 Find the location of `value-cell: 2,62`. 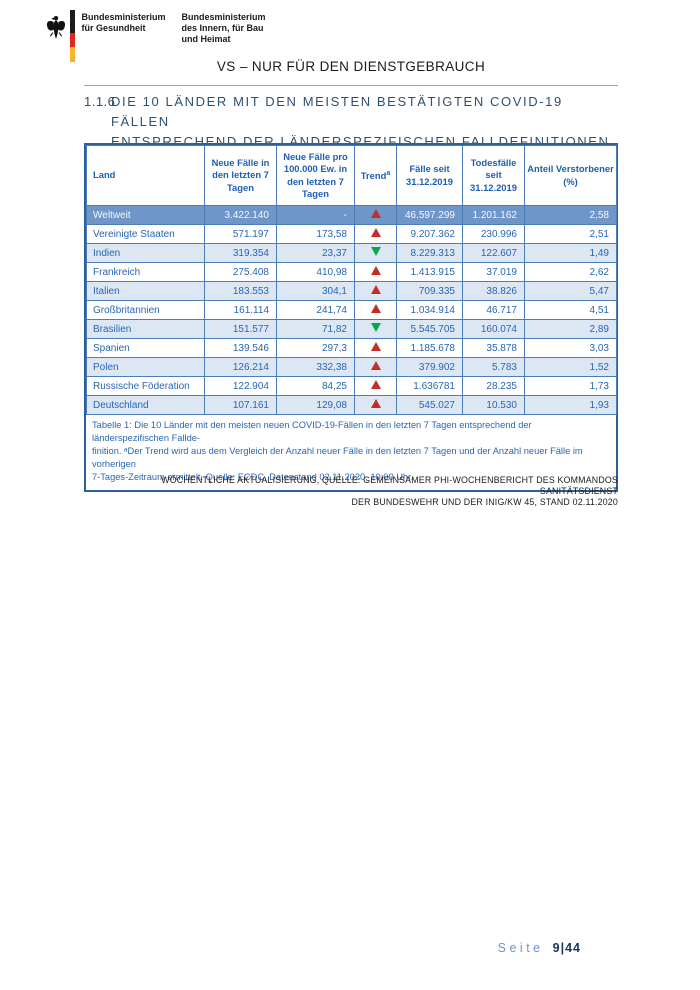

value-cell: 2,62 is located at coordinates (570, 272).